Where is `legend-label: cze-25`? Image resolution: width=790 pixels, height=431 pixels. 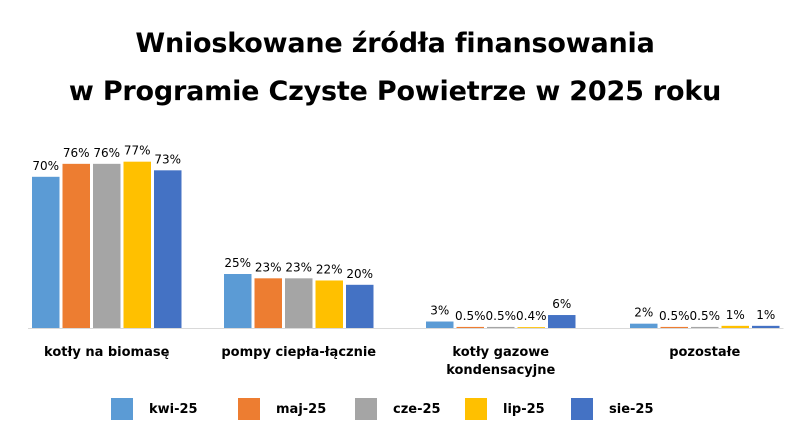 legend-label: cze-25 is located at coordinates (417, 409).